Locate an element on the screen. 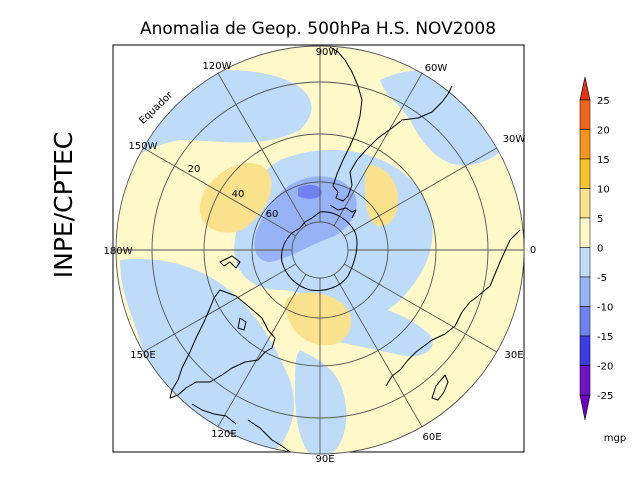 This screenshot has width=640, height=494. negative-anomaly-core is located at coordinates (305, 219).